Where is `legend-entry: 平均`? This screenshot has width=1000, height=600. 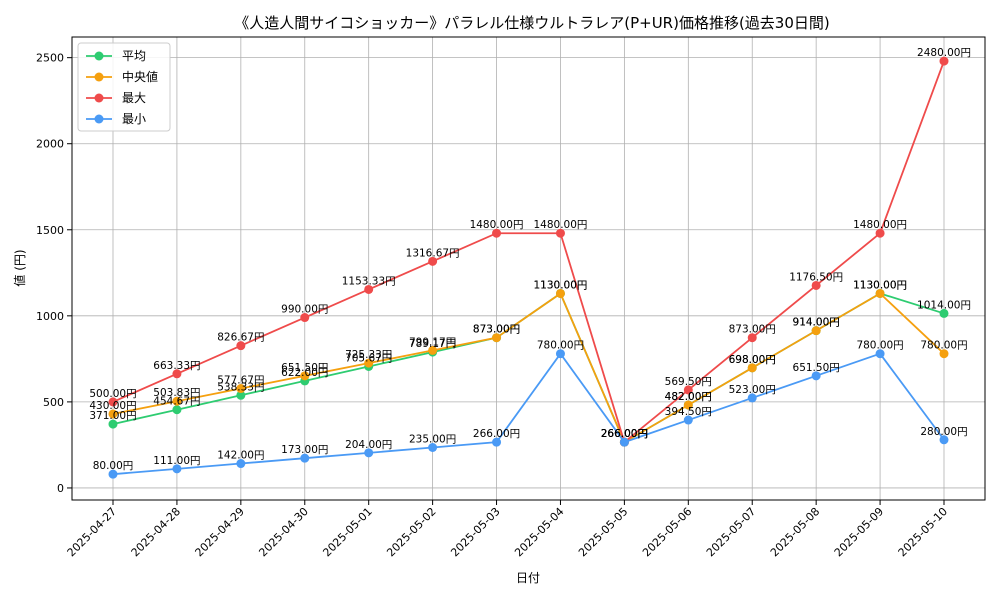 legend-entry: 平均 is located at coordinates (134, 56).